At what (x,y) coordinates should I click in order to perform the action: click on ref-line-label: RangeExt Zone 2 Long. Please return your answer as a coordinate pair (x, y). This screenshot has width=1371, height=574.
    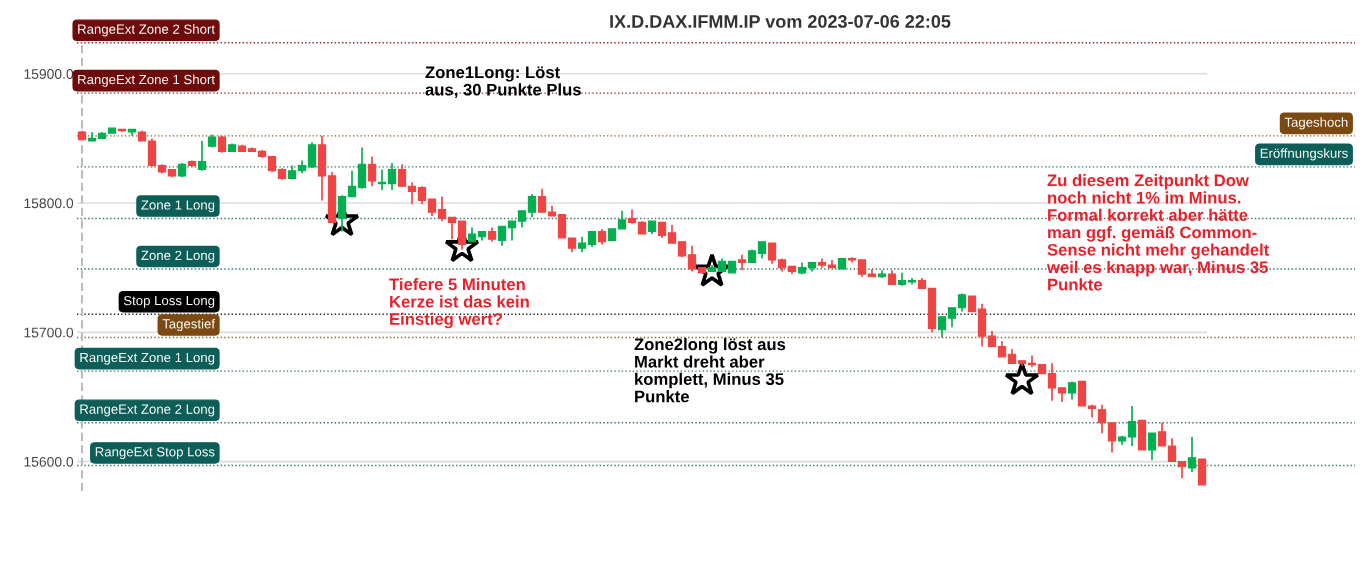
    Looking at the image, I should click on (147, 410).